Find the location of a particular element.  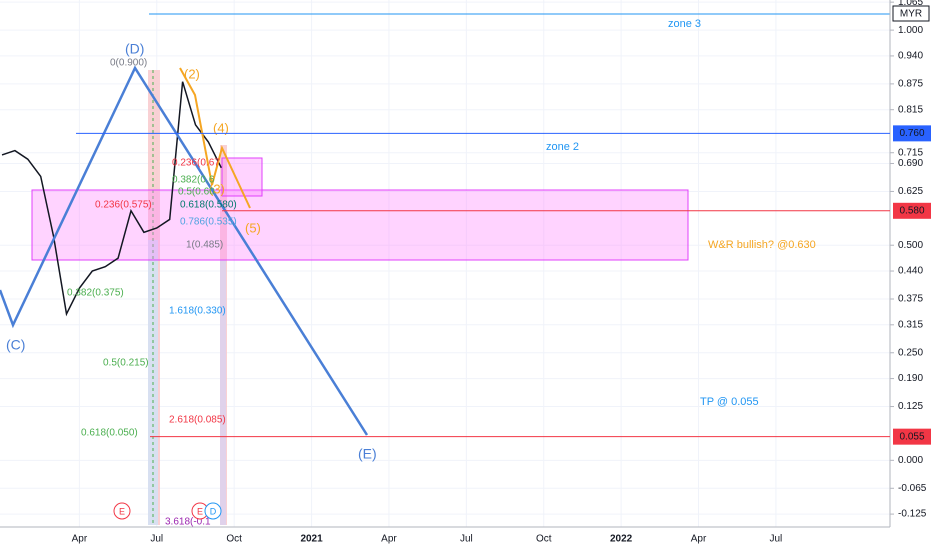

wave-label: (4) is located at coordinates (221, 127).